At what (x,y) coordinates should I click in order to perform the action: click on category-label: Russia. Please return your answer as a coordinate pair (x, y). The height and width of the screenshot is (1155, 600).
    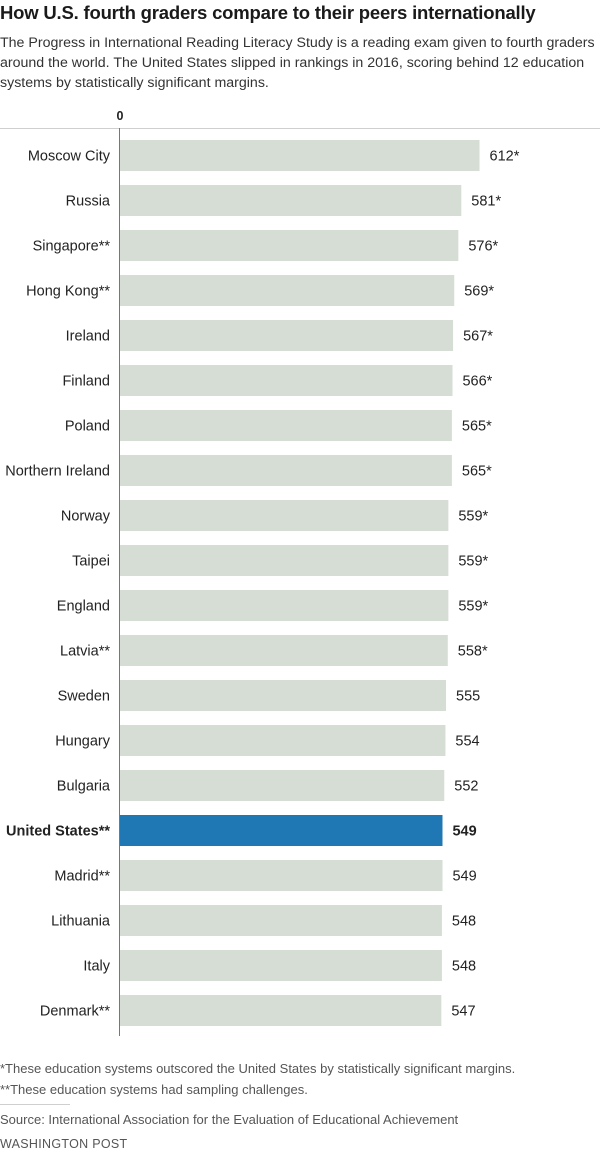
    Looking at the image, I should click on (88, 202).